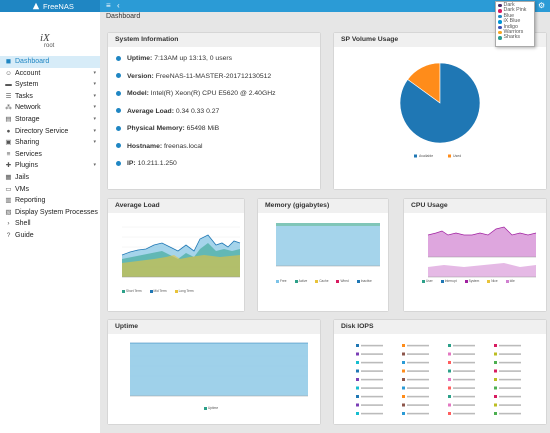 This screenshot has width=550, height=433. Describe the element at coordinates (8, 119) in the screenshot. I see `sidebar-item-icon: ▤` at that location.